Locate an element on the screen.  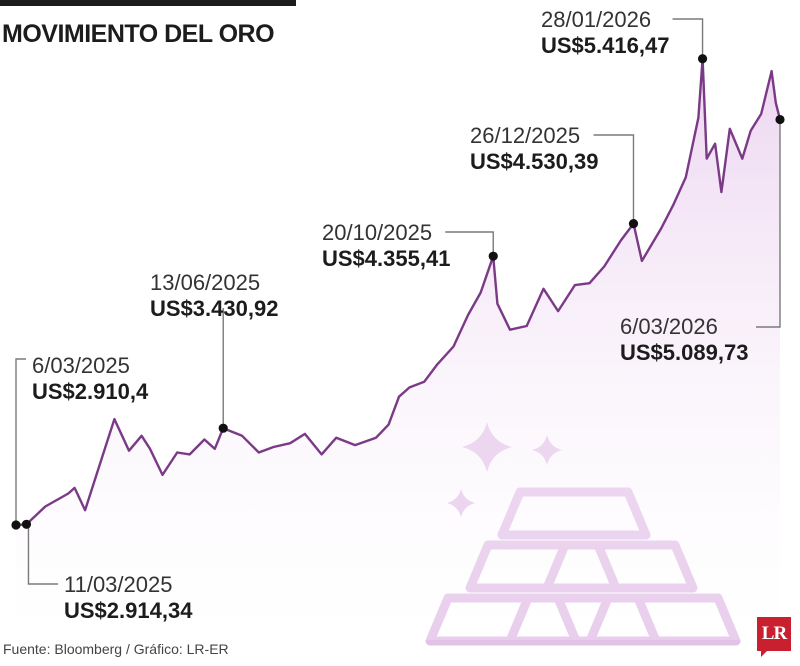
title-top-bar is located at coordinates (148, 3).